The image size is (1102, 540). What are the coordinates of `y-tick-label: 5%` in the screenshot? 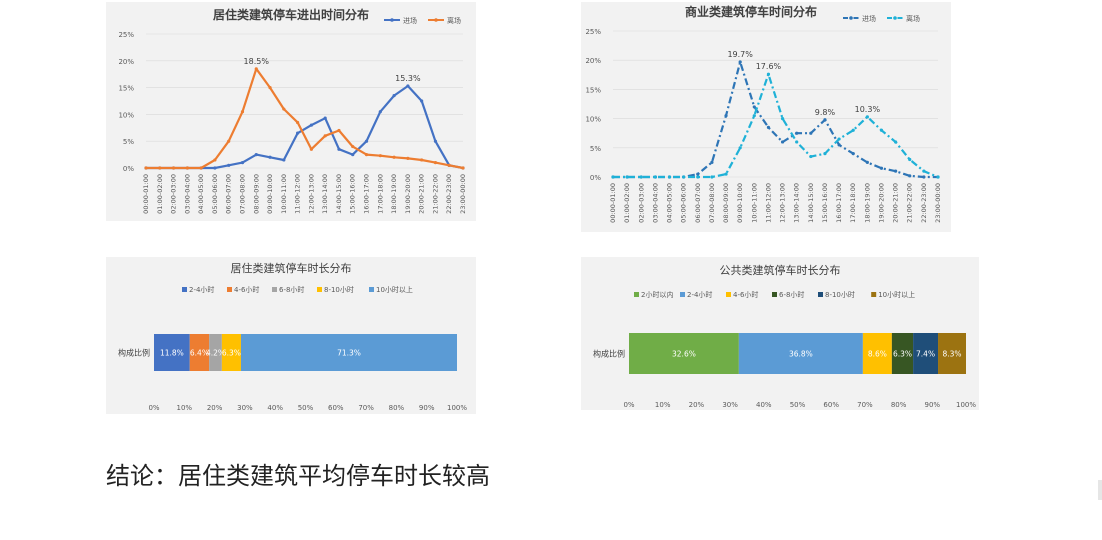 It's located at (128, 142).